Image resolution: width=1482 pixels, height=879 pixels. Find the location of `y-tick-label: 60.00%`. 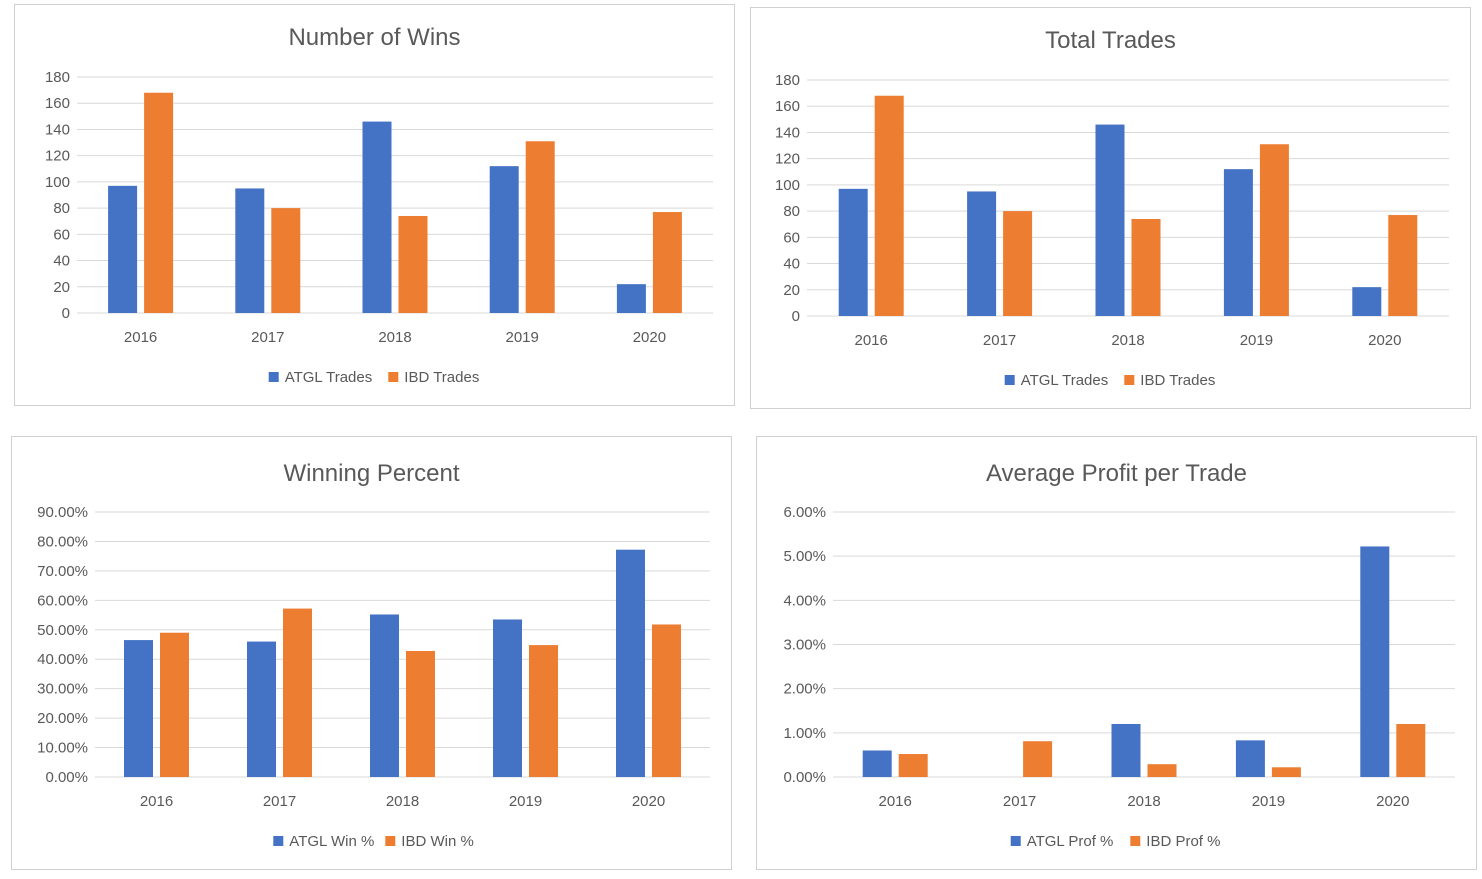

y-tick-label: 60.00% is located at coordinates (62, 600).